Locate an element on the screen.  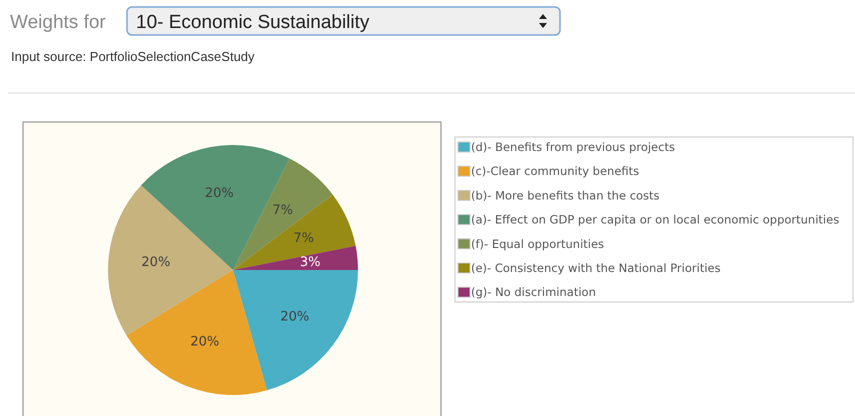
legend-label: (d)- Benefits from previous projects is located at coordinates (573, 147).